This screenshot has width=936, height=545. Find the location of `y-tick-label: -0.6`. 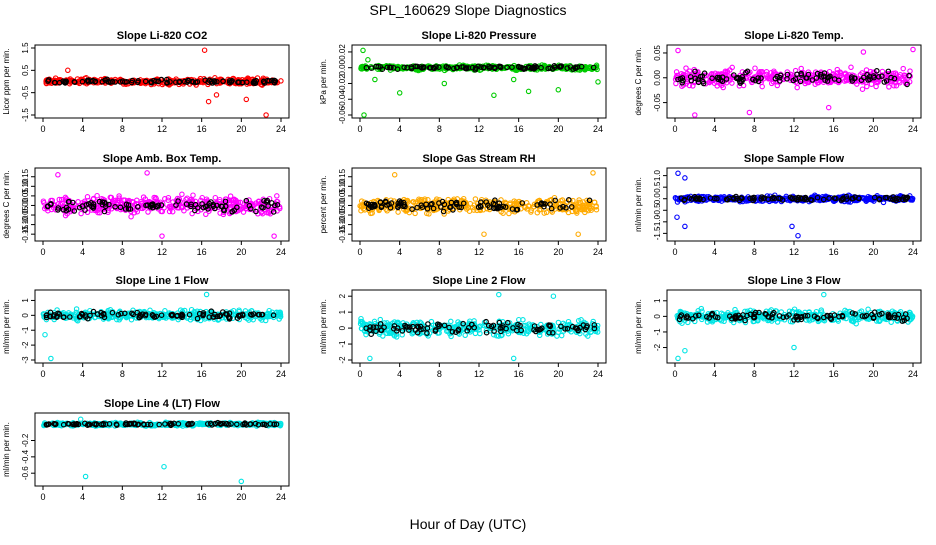

y-tick-label: -0.6 is located at coordinates (25, 473).